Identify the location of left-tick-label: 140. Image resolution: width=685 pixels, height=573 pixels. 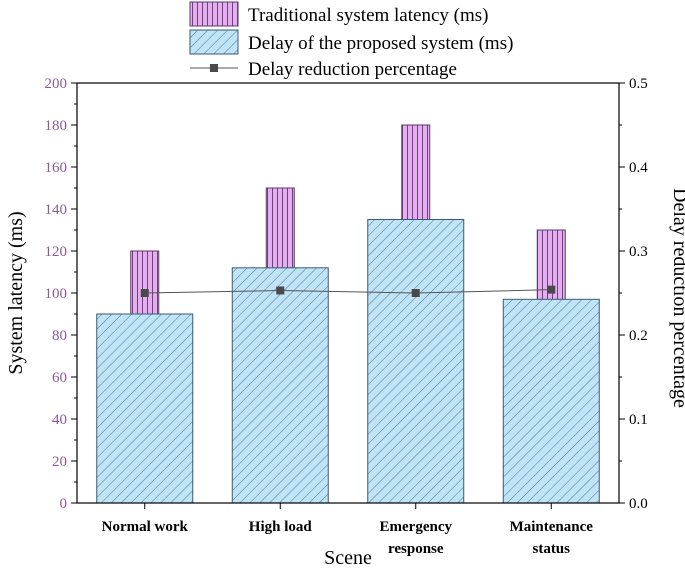
(56, 210).